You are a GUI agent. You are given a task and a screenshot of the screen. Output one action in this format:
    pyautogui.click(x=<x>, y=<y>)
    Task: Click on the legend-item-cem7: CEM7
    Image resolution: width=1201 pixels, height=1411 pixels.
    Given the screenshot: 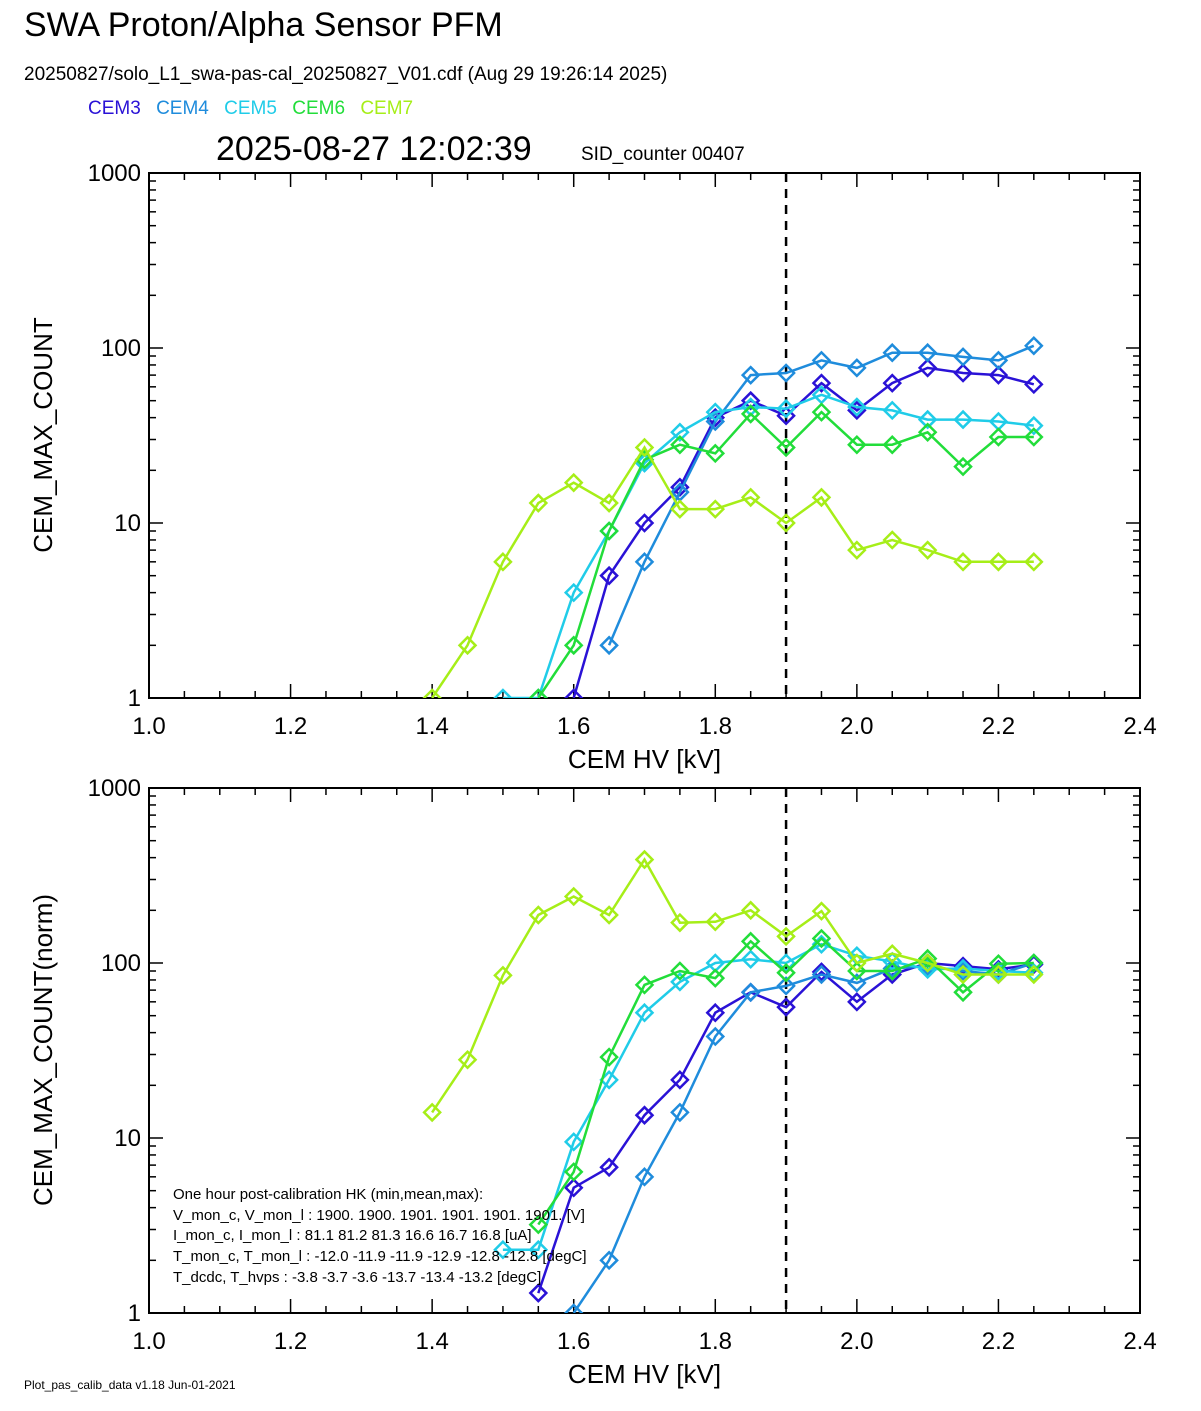 What is the action you would take?
    pyautogui.click(x=387, y=108)
    